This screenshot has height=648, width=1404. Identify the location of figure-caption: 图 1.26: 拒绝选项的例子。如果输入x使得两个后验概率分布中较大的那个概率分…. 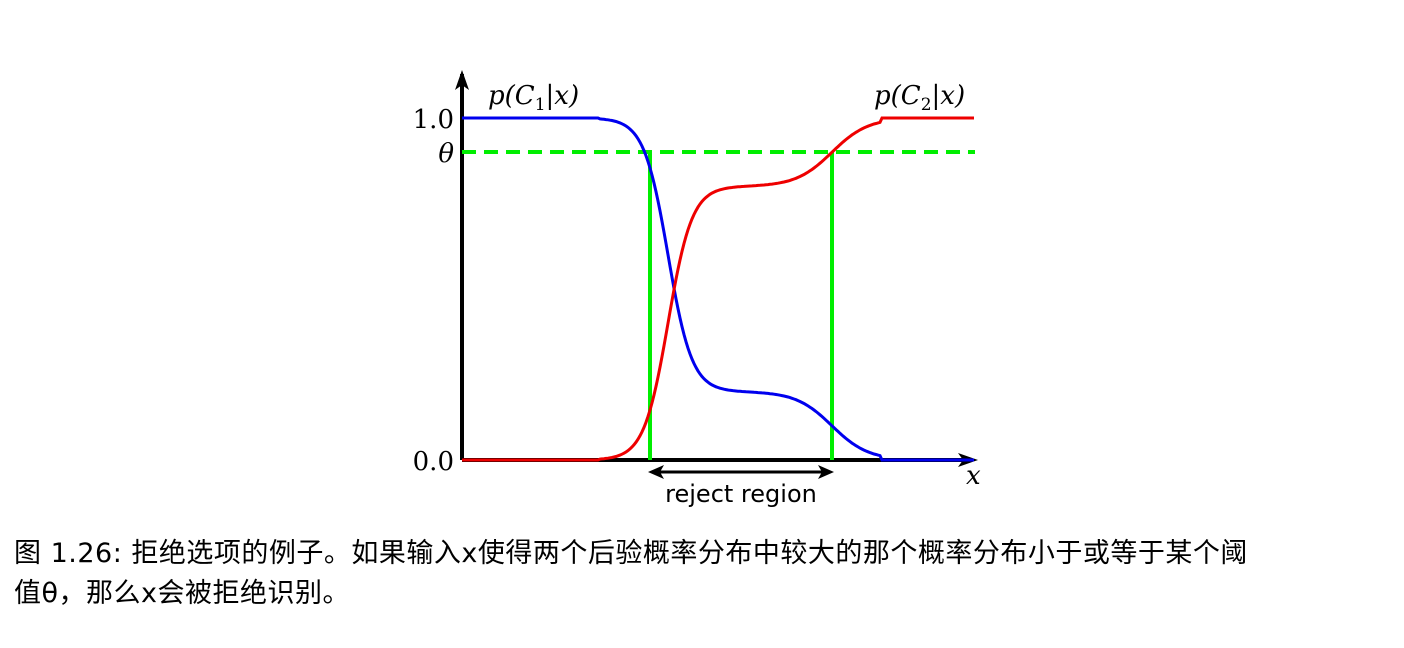
(702, 574).